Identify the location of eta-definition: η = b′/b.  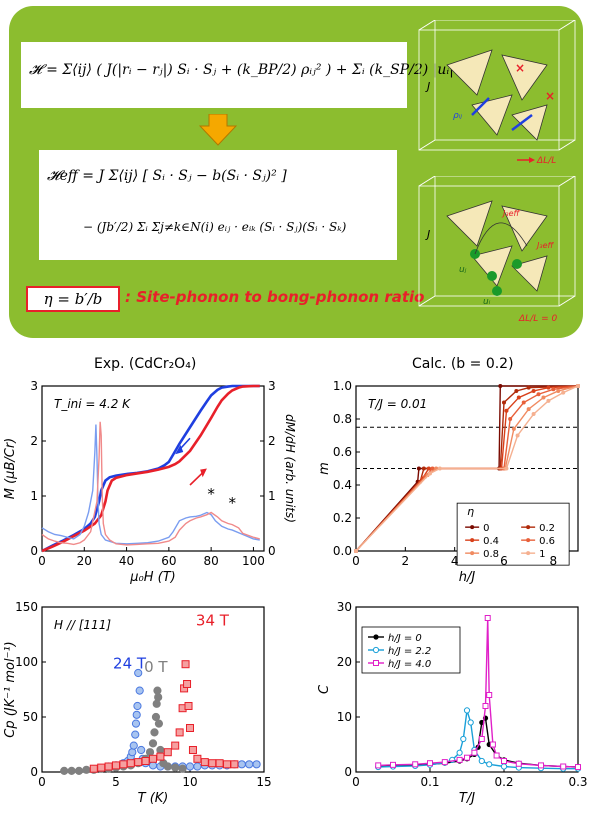
(73, 299).